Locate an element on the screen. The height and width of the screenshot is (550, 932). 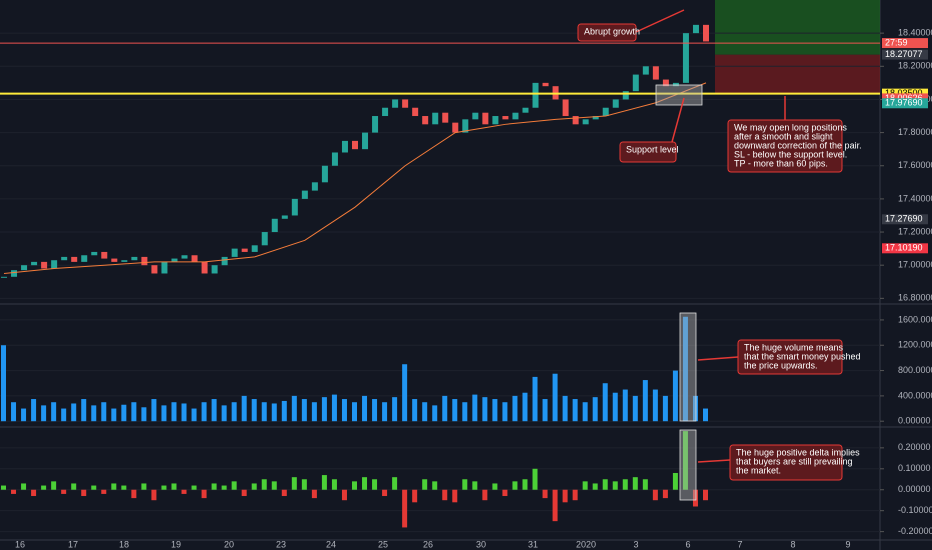
price-badge is located at coordinates (905, 219).